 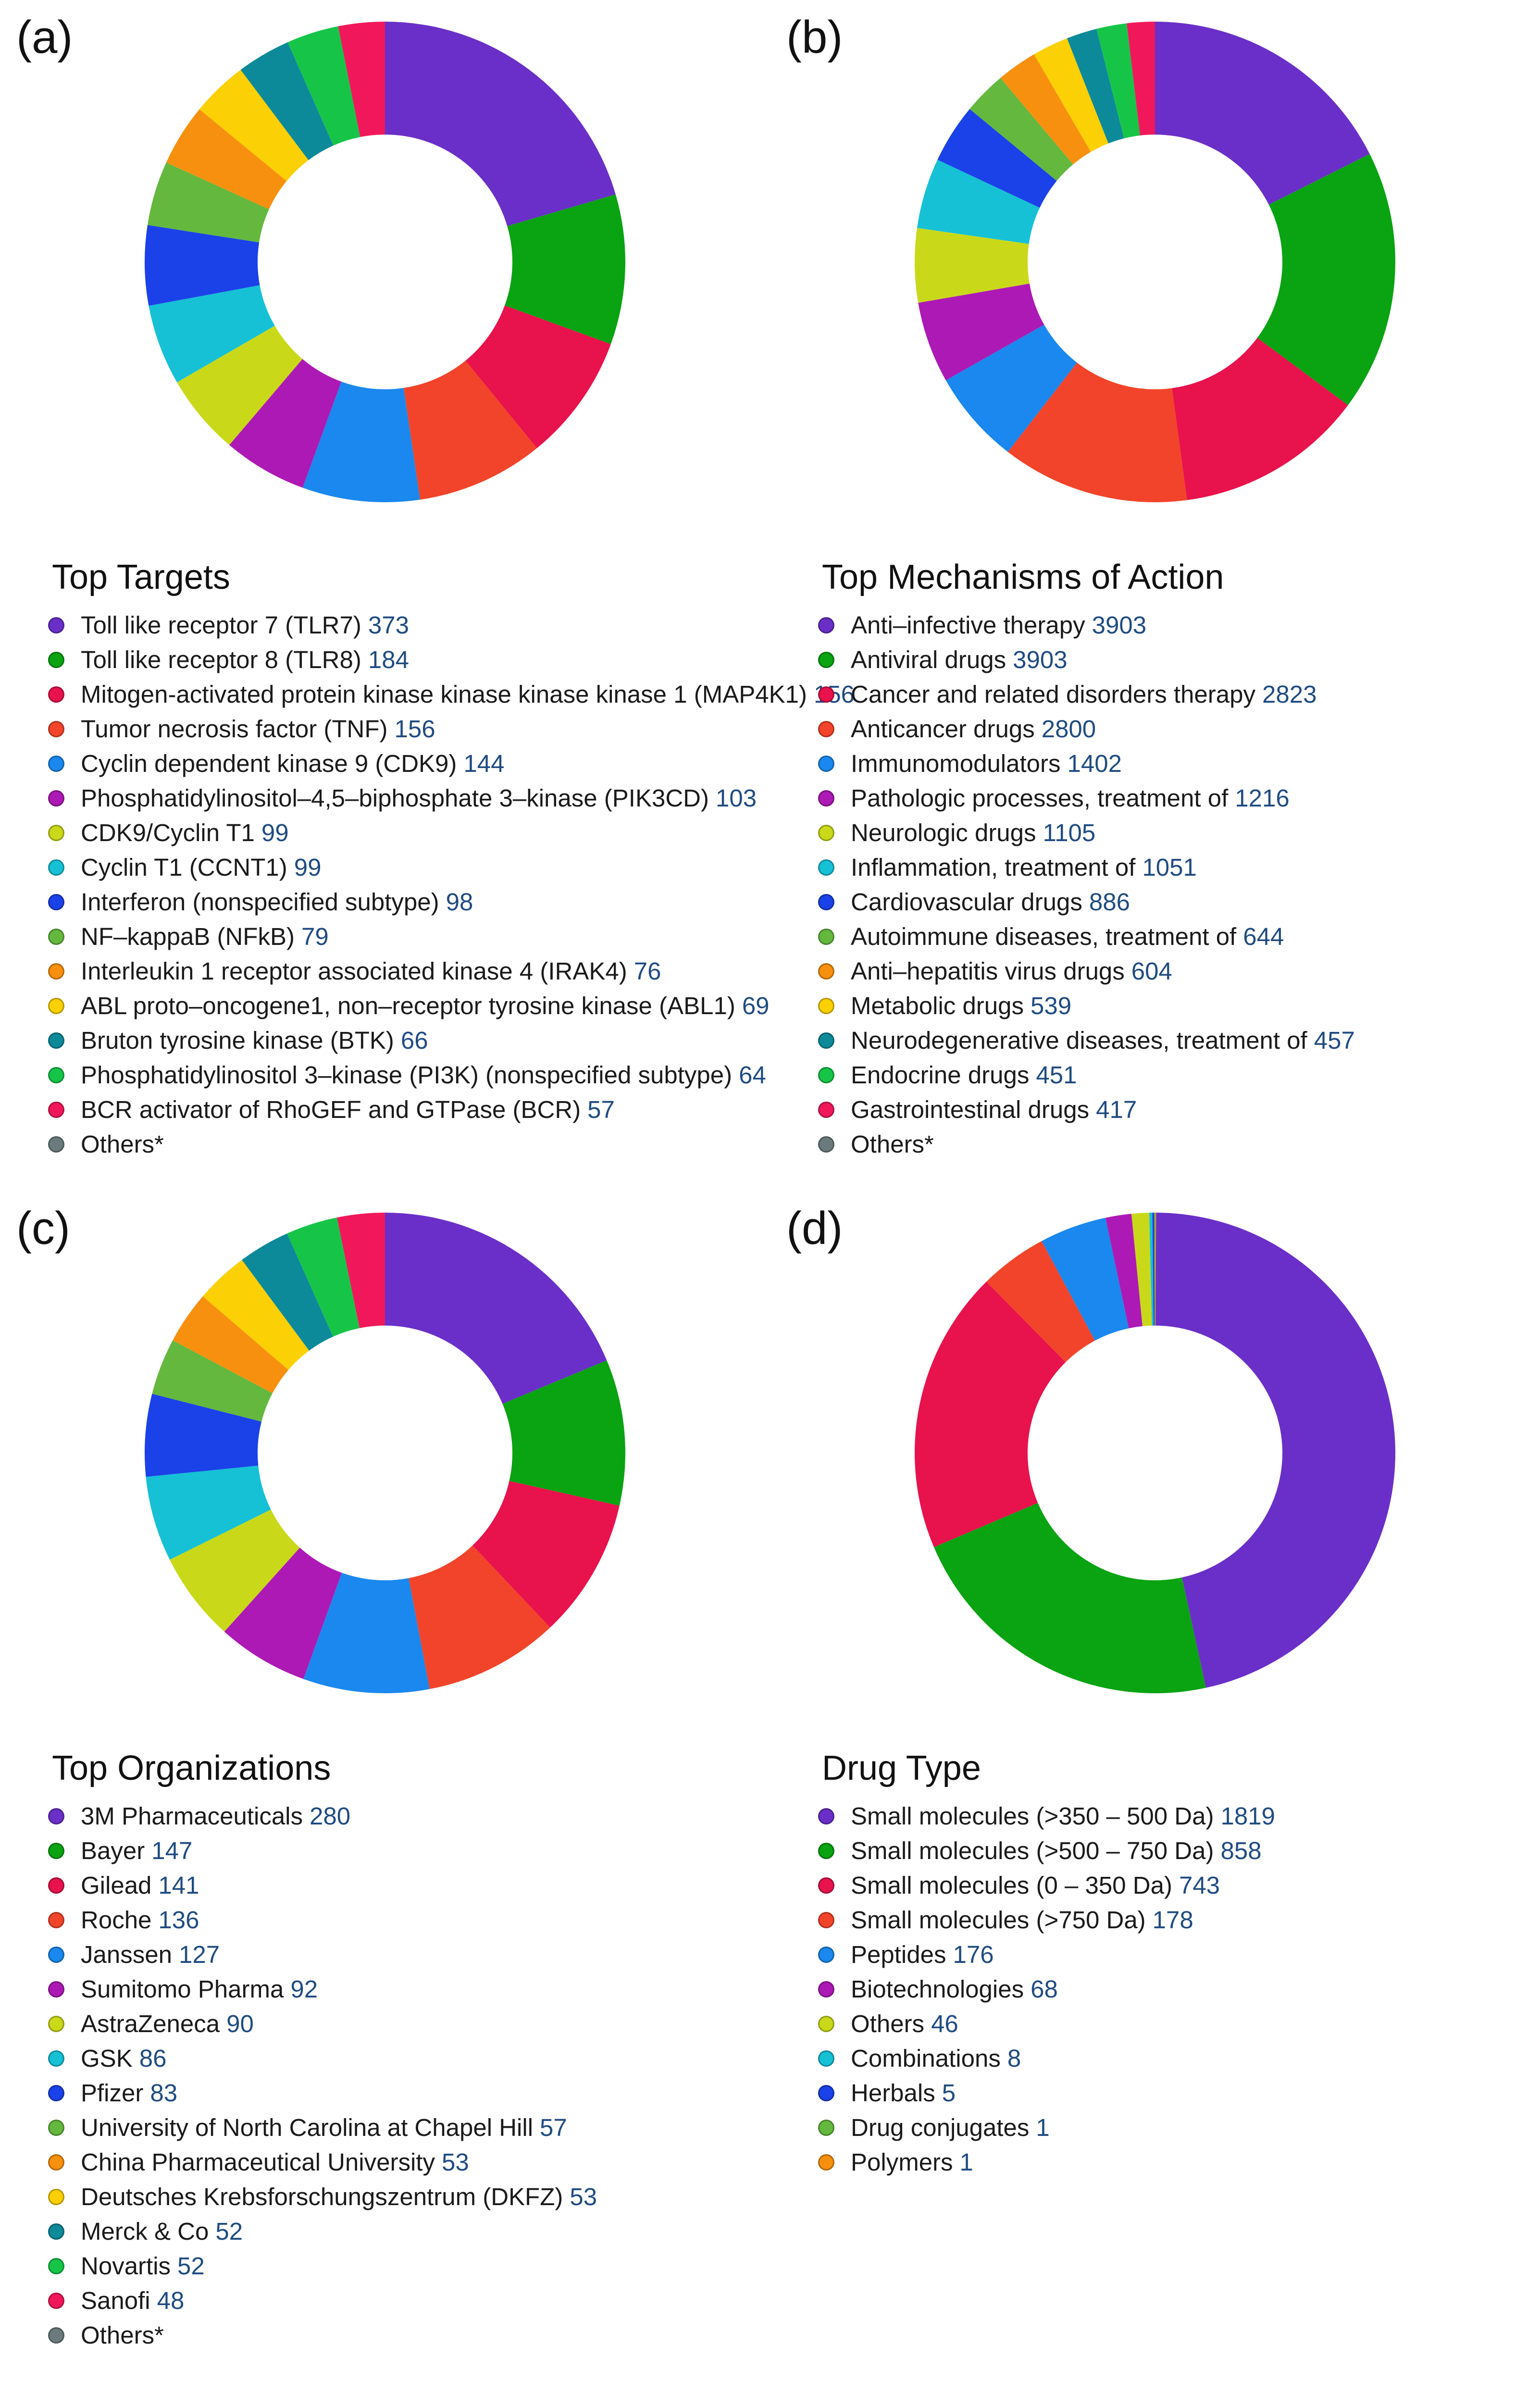 I want to click on legend-label: Interferon (nonspecified subtype), so click(x=260, y=902).